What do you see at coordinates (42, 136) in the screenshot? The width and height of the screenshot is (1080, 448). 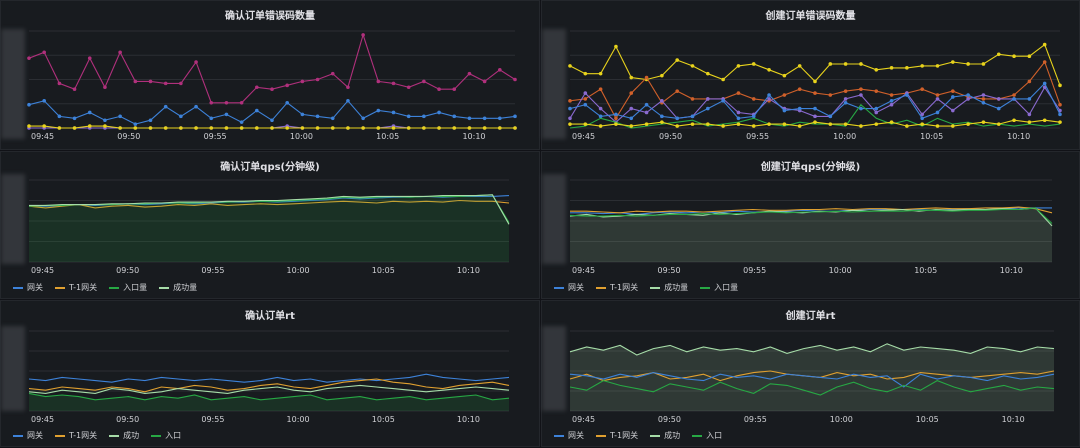 I see `x-tick-label: 09:45` at bounding box center [42, 136].